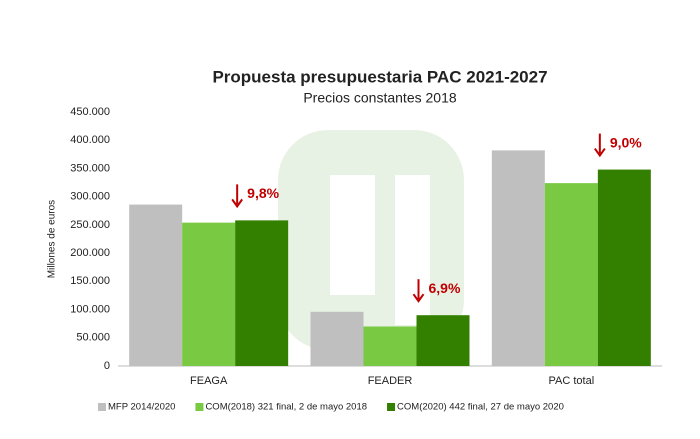  What do you see at coordinates (572, 381) in the screenshot?
I see `x-tick-label: PAC total` at bounding box center [572, 381].